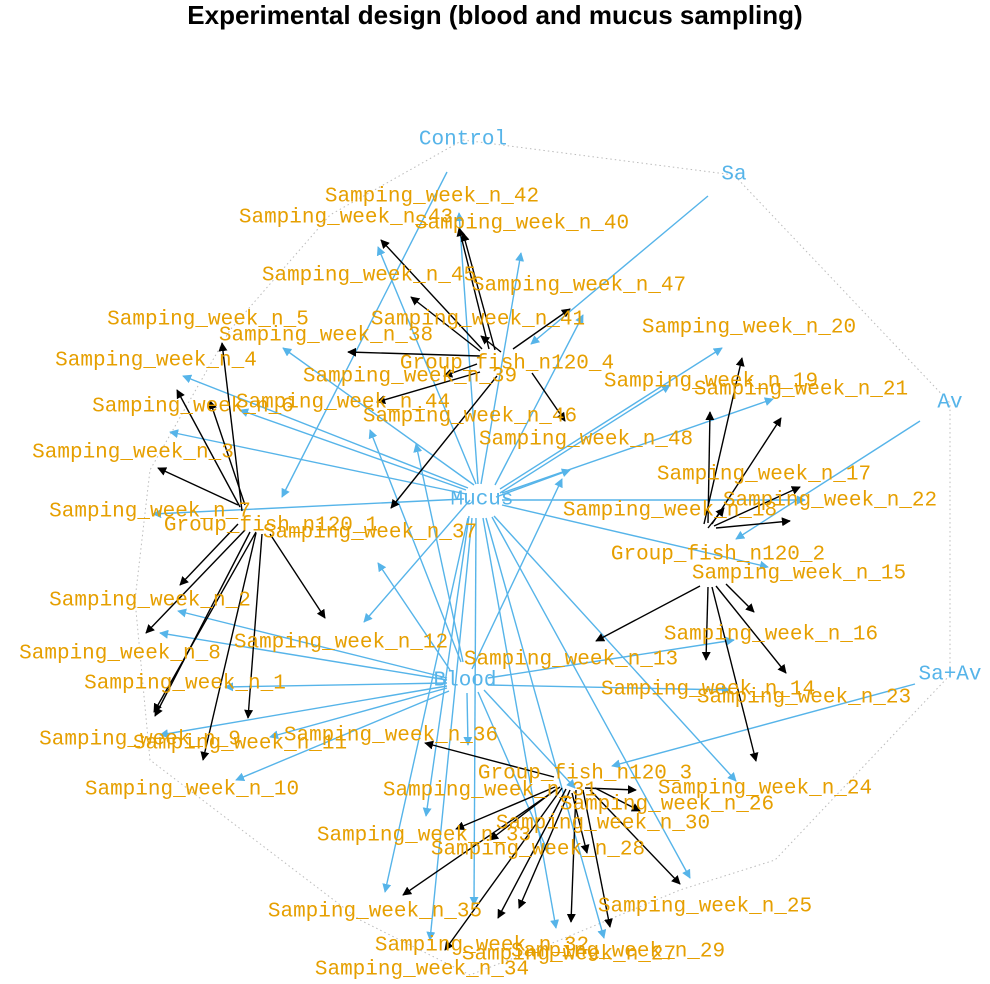 Image resolution: width=990 pixels, height=984 pixels. I want to click on node-label-s8: Samping_week_n_8, so click(120, 654).